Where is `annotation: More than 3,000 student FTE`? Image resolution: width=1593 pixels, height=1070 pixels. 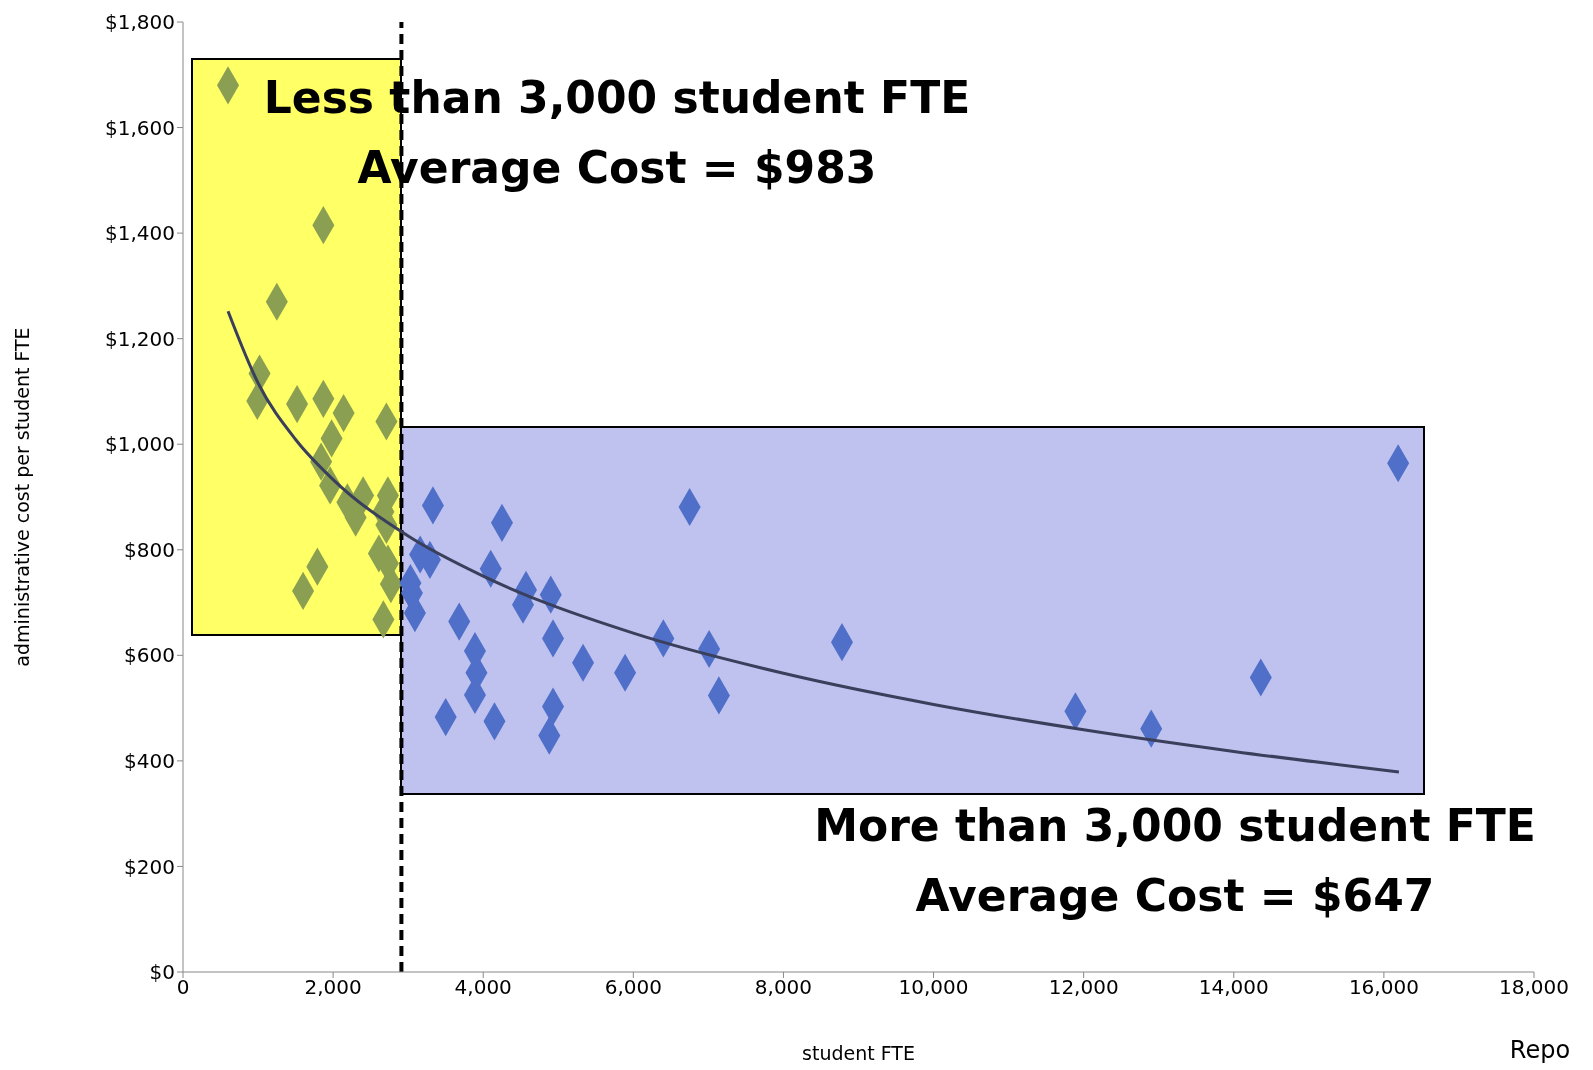
annotation: More than 3,000 student FTE is located at coordinates (1175, 825).